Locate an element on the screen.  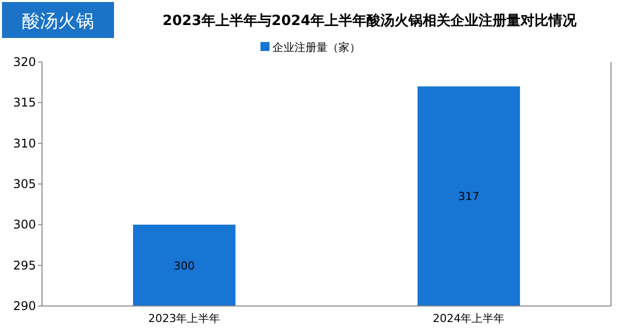
legend-label: 企业注册量（家） is located at coordinates (316, 47).